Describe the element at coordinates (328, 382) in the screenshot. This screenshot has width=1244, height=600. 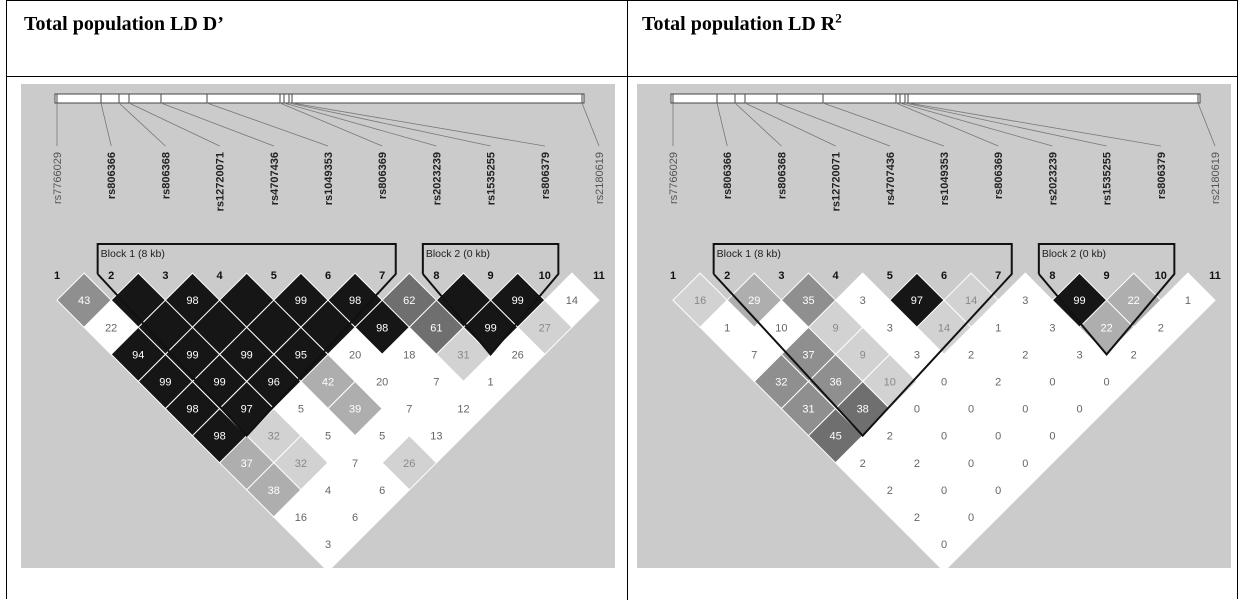
I see `ld-cell-value: 42` at that location.